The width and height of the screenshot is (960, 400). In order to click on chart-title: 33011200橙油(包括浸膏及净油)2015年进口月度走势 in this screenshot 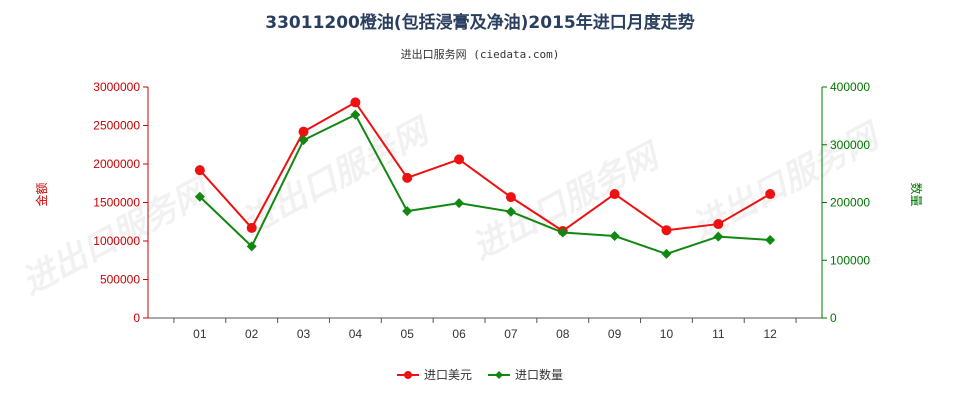, I will do `click(479, 22)`.